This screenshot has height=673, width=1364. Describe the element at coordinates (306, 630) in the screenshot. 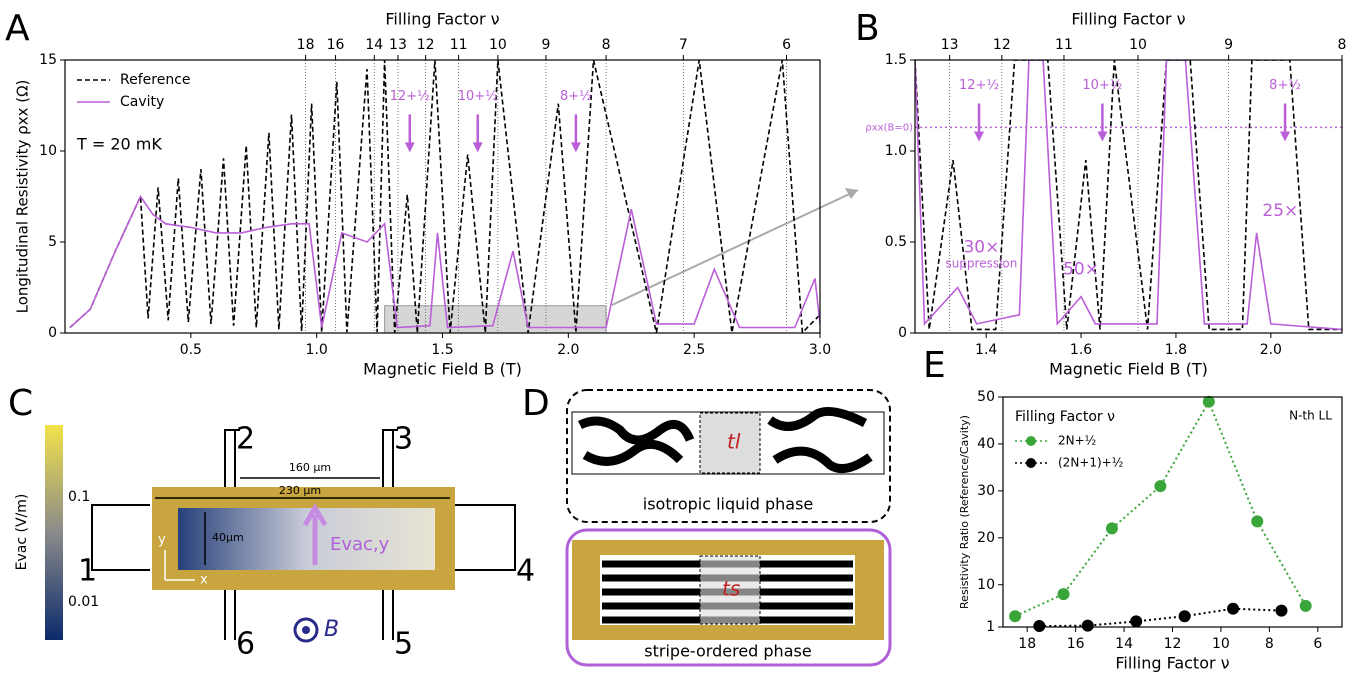

I see `b-symbol` at that location.